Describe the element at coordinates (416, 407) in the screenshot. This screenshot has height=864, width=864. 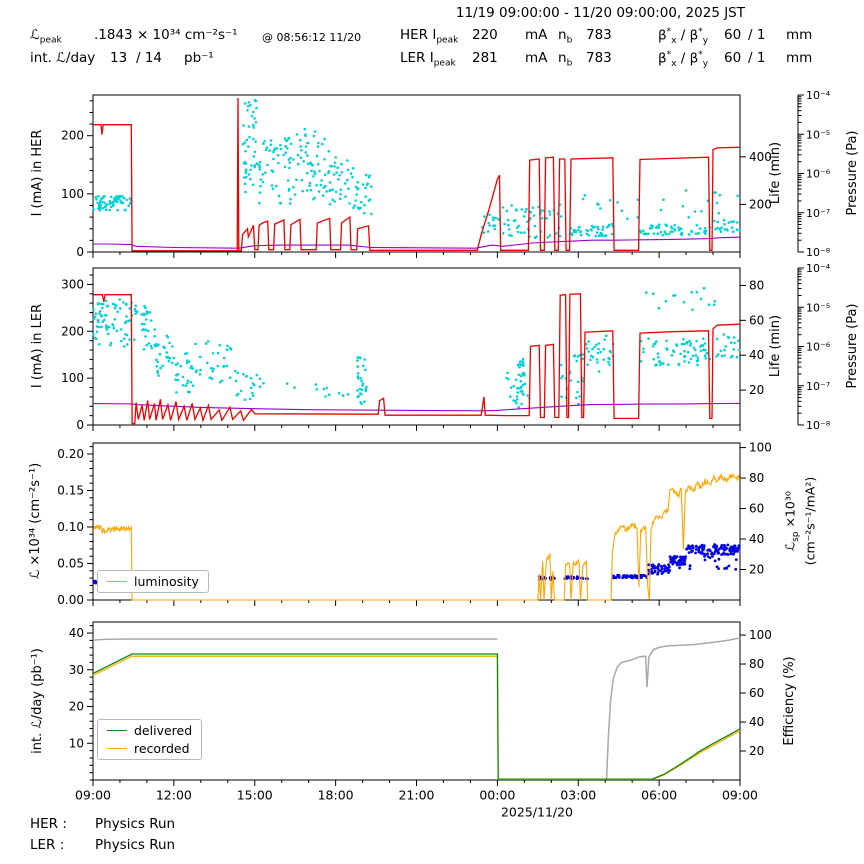
I see `ler-pressure-line` at that location.